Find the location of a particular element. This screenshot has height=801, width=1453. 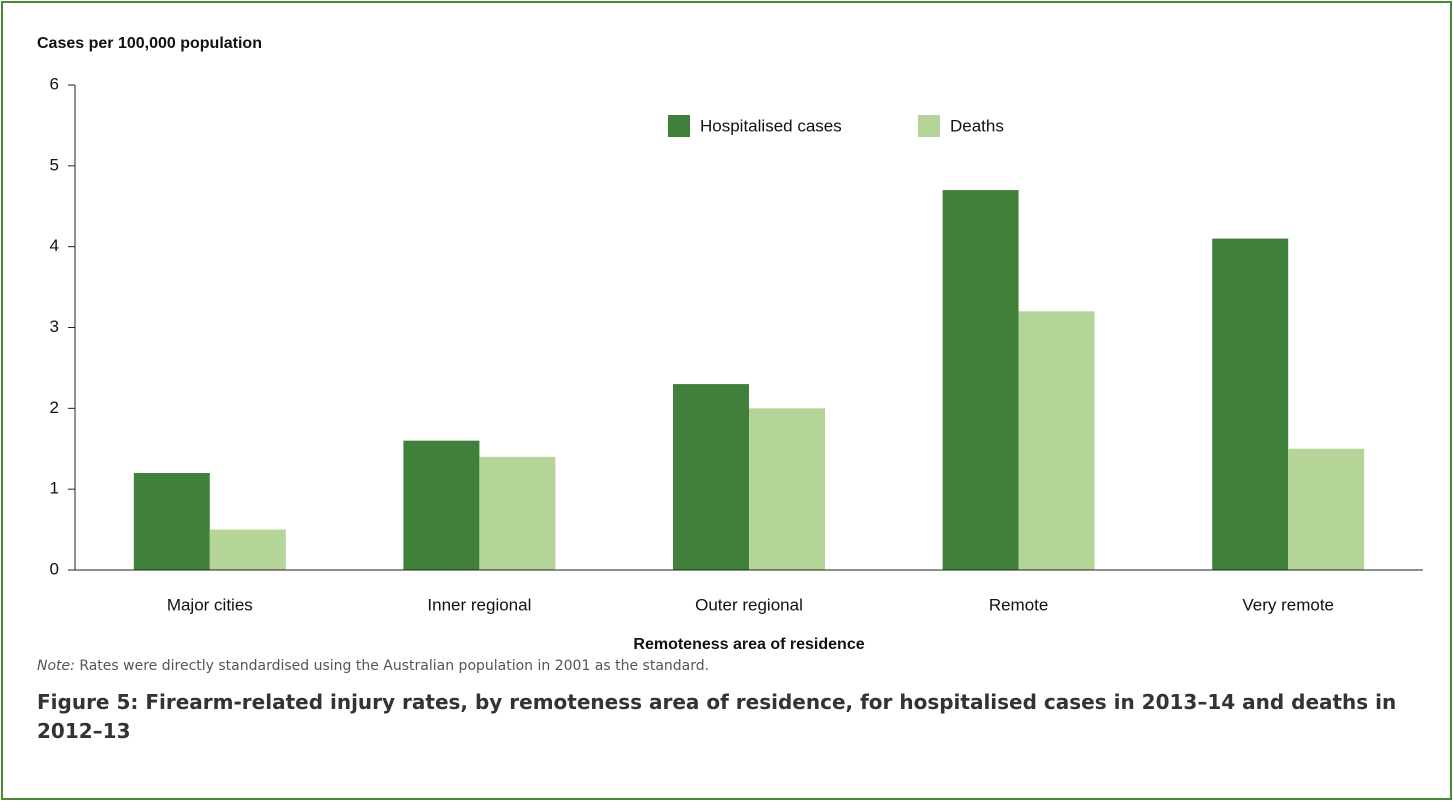

y-tick-label: 3 is located at coordinates (54, 326).